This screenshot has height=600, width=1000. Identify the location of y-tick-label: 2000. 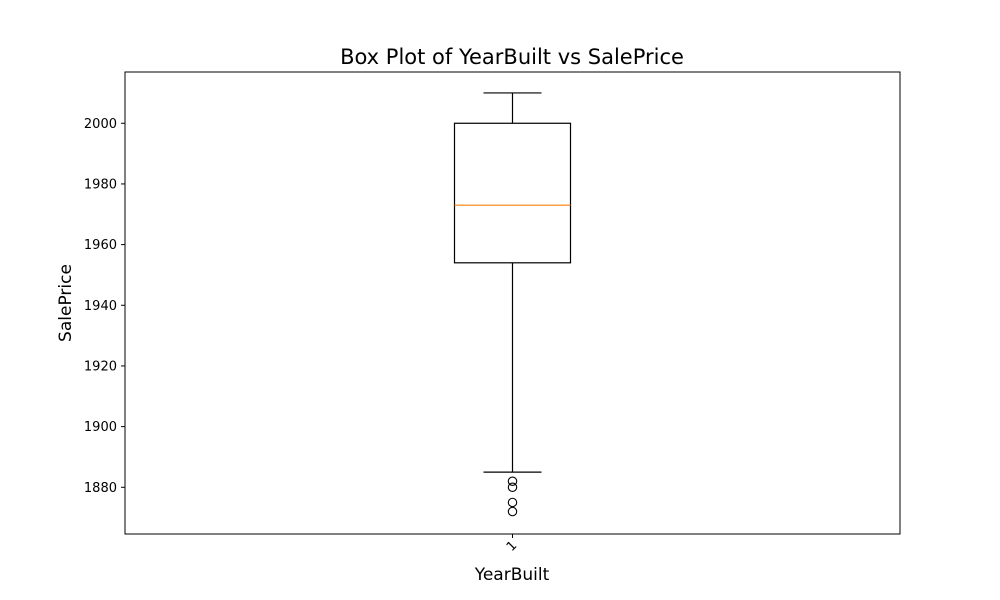
(100, 124).